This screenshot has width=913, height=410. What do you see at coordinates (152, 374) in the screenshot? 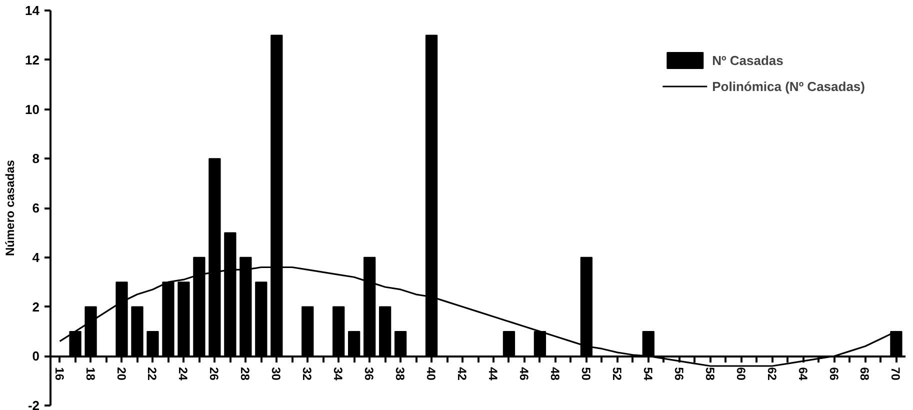
I see `x-tick-label: 22` at bounding box center [152, 374].